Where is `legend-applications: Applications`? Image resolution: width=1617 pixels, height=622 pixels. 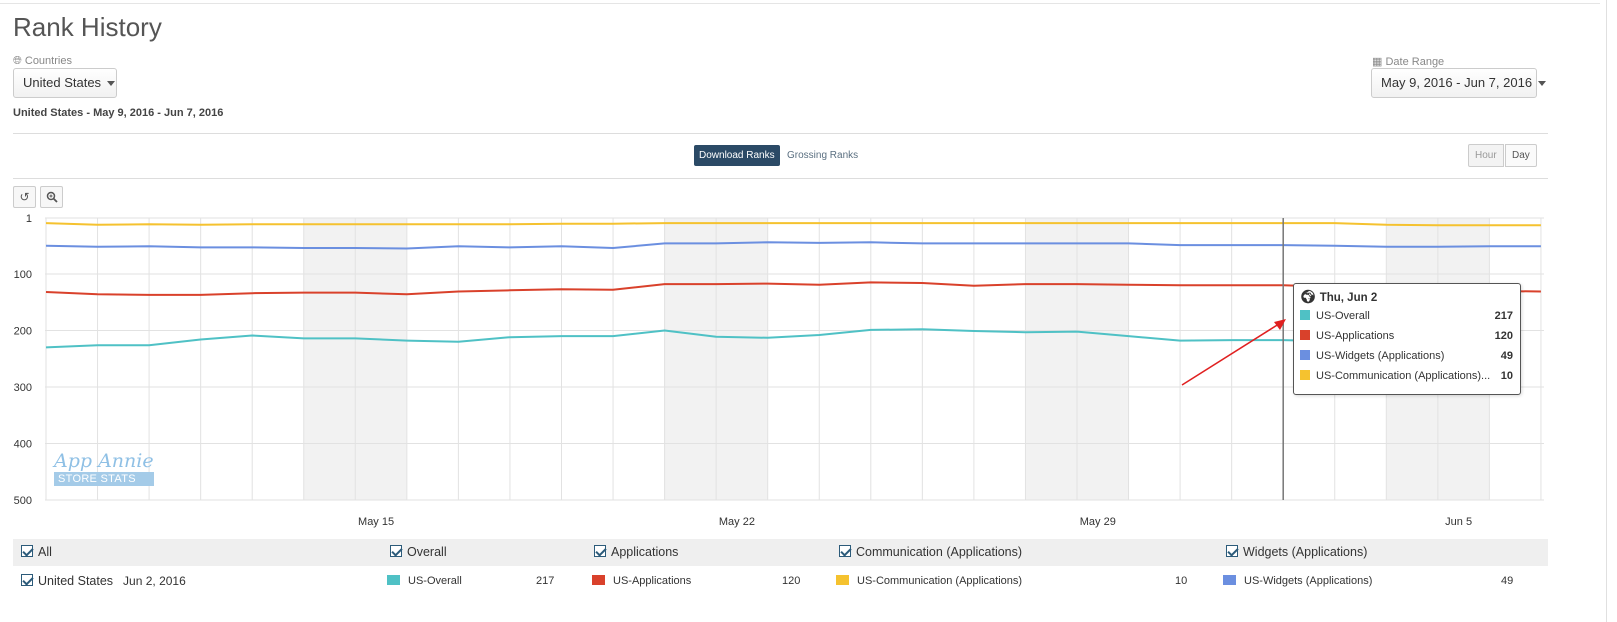 legend-applications: Applications is located at coordinates (636, 552).